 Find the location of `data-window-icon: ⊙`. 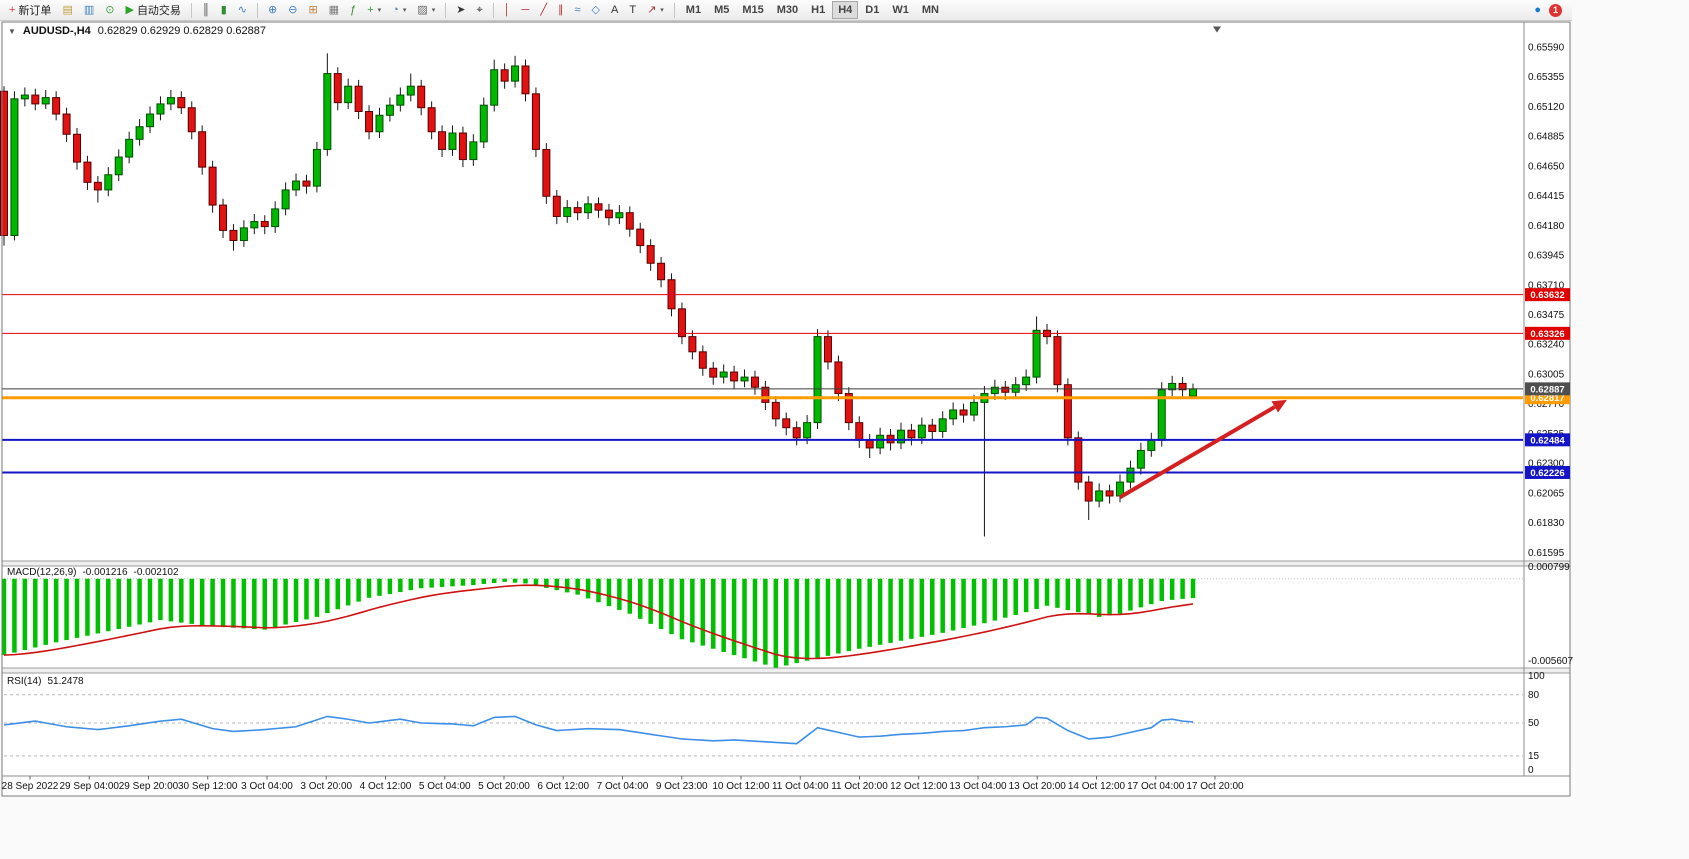

data-window-icon: ⊙ is located at coordinates (110, 9).